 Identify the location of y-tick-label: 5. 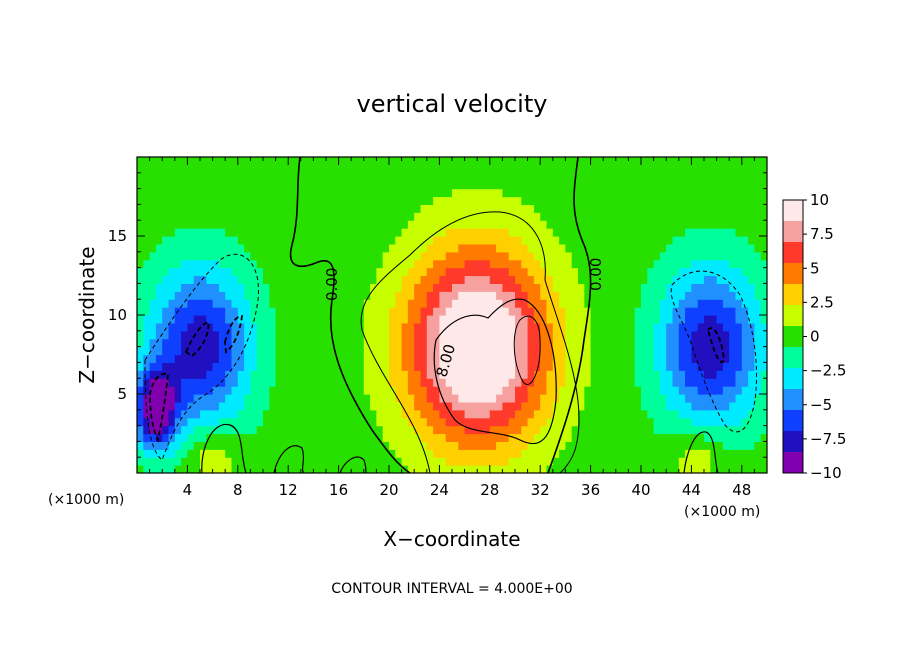
(122, 394).